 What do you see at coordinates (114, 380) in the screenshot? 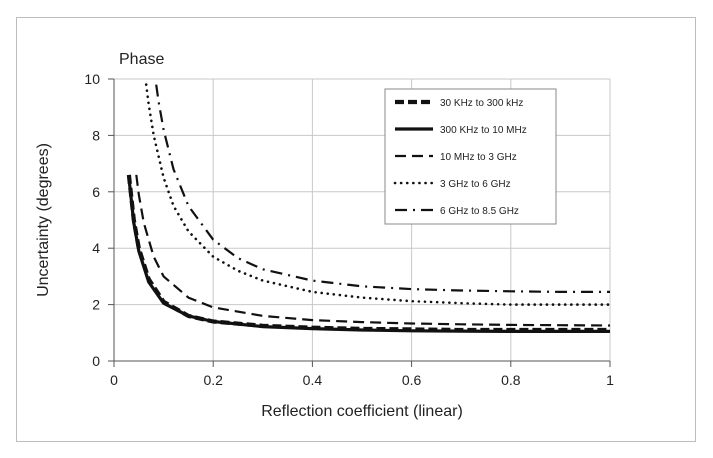
I see `x-tick-label: 0` at bounding box center [114, 380].